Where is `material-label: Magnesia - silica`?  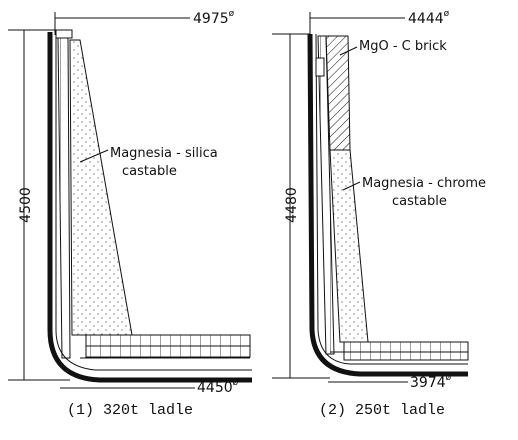 material-label: Magnesia - silica is located at coordinates (164, 153).